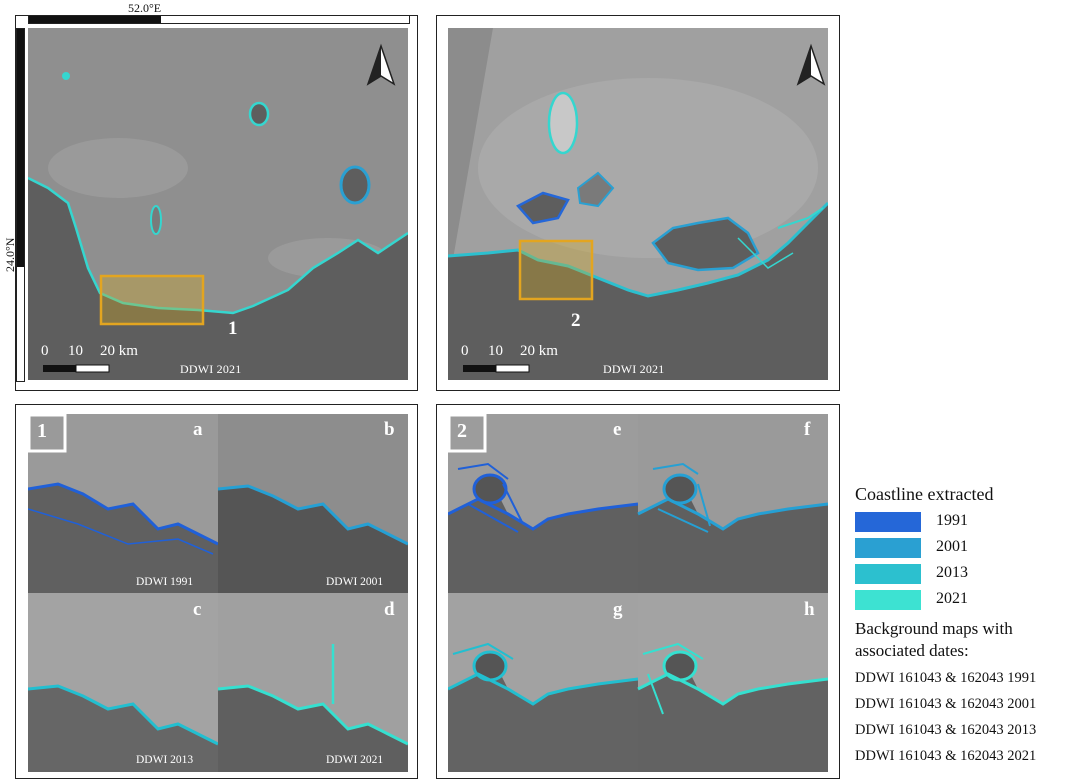 This screenshot has height=781, width=1065. What do you see at coordinates (20, 205) in the screenshot?
I see `left-coordinate-bar` at bounding box center [20, 205].